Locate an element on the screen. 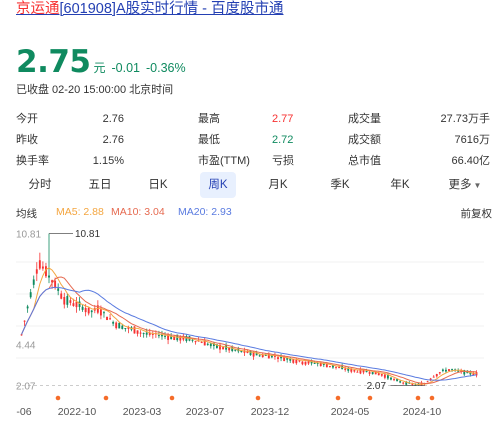 The height and width of the screenshot is (422, 502). stat-value: 亏损 is located at coordinates (283, 161).